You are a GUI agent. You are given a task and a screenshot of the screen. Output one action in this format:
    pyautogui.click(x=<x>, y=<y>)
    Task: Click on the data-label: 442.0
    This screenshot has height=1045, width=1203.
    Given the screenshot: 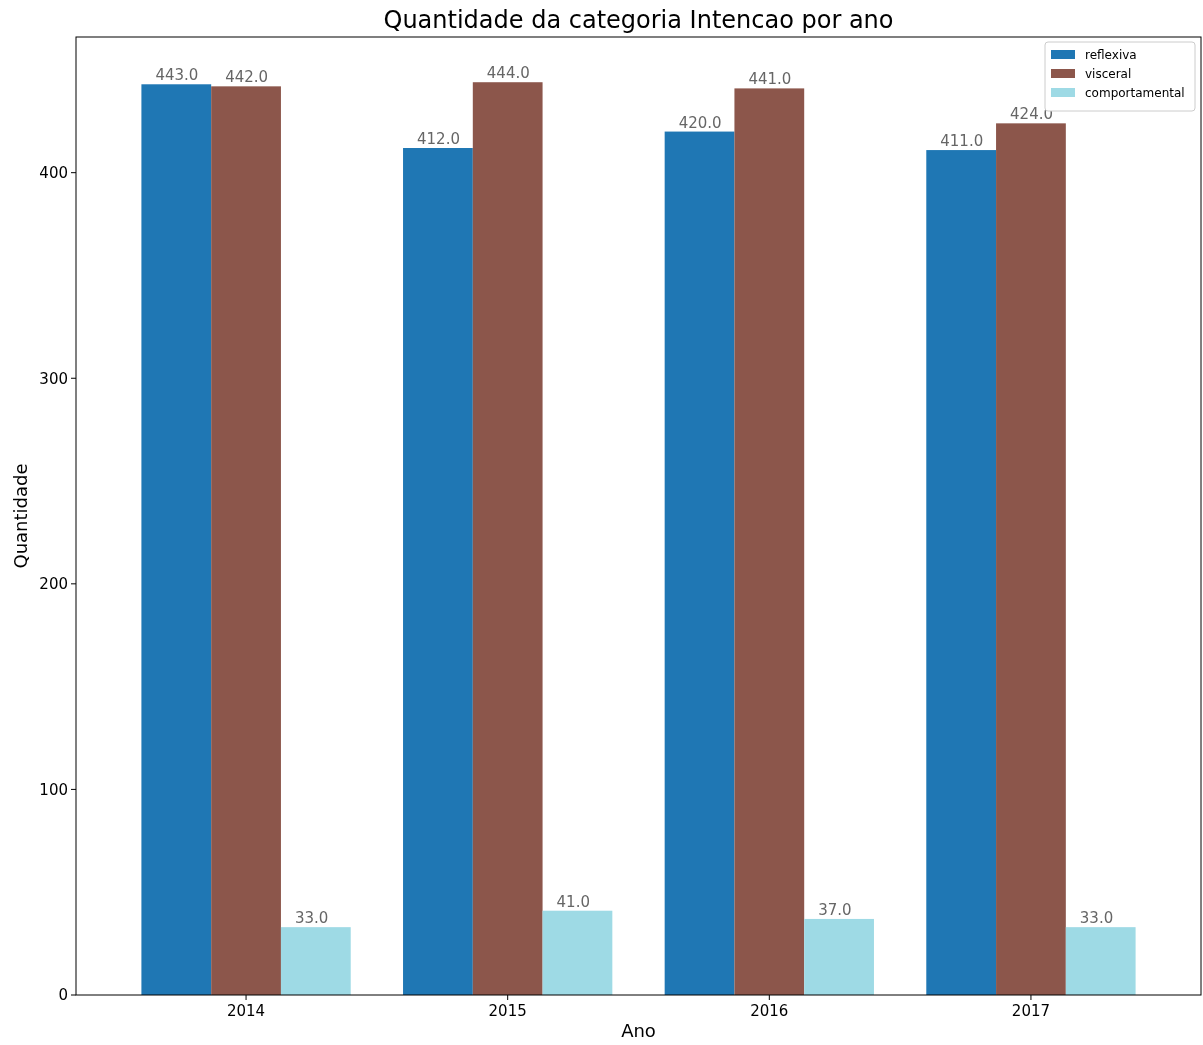 What is the action you would take?
    pyautogui.click(x=247, y=77)
    